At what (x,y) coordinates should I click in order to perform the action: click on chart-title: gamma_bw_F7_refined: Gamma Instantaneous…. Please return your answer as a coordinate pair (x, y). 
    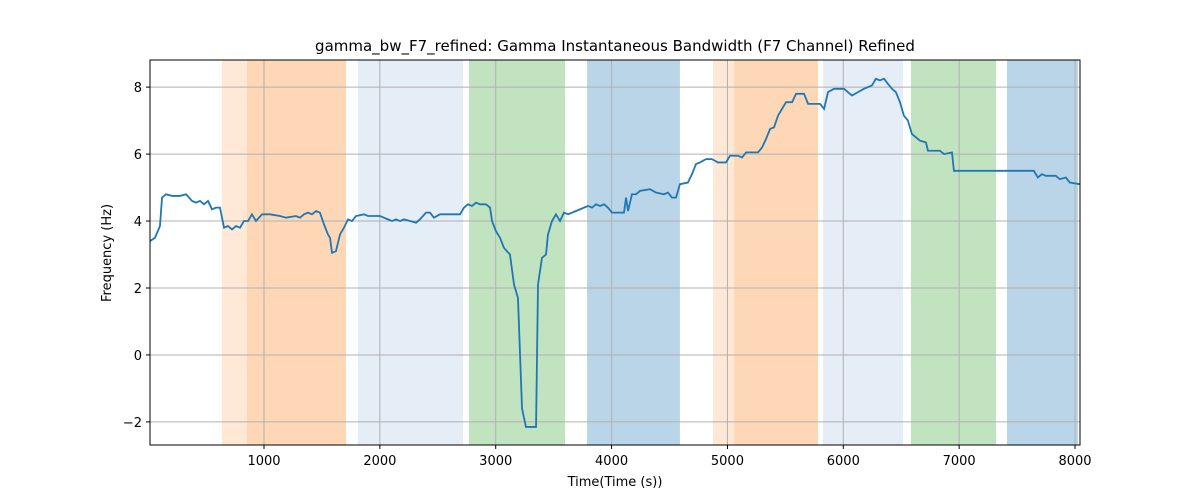
    Looking at the image, I should click on (615, 46).